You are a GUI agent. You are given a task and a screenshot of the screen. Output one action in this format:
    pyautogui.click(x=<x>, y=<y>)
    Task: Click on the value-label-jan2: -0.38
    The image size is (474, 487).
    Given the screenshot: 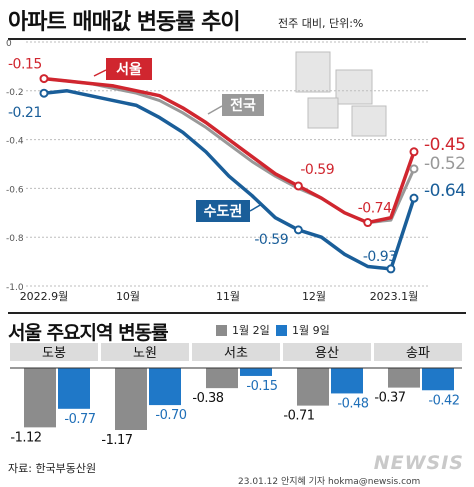 What is the action you would take?
    pyautogui.click(x=207, y=398)
    